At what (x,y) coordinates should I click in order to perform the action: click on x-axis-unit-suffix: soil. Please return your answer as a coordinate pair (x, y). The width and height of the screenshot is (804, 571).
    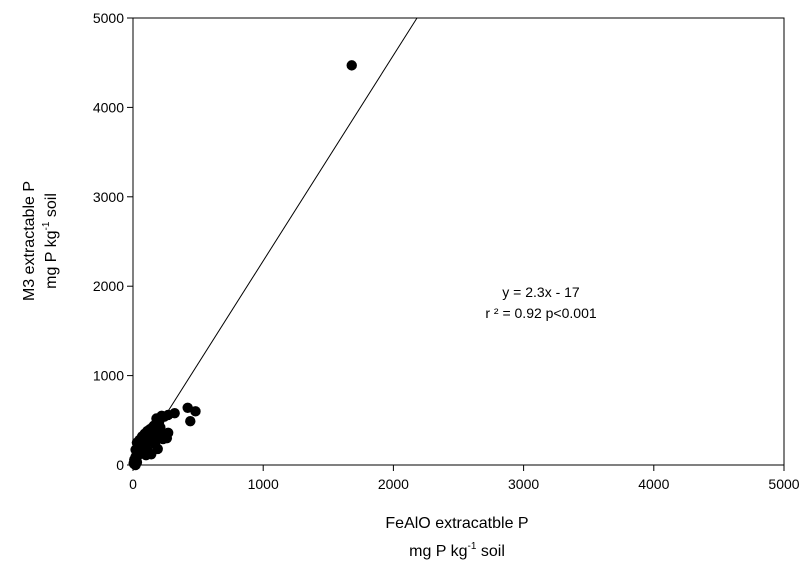
    Looking at the image, I should click on (490, 551).